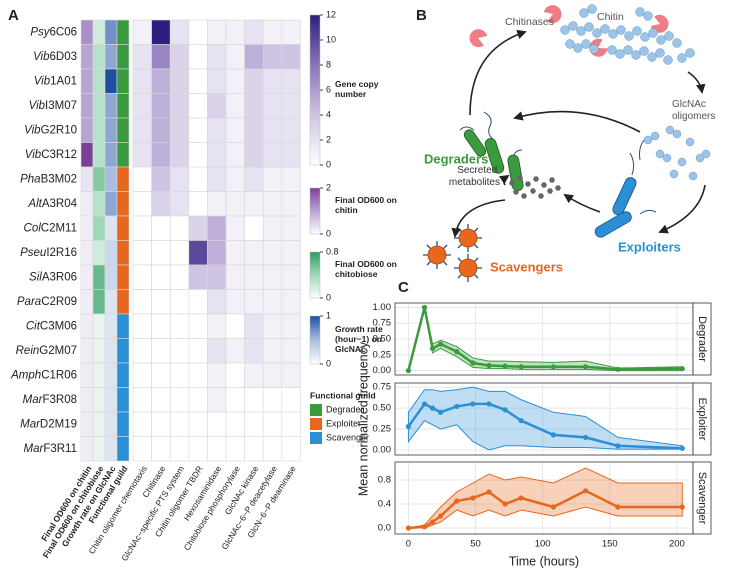 The width and height of the screenshot is (740, 575). I want to click on row-label: MarF3R08, so click(50, 400).